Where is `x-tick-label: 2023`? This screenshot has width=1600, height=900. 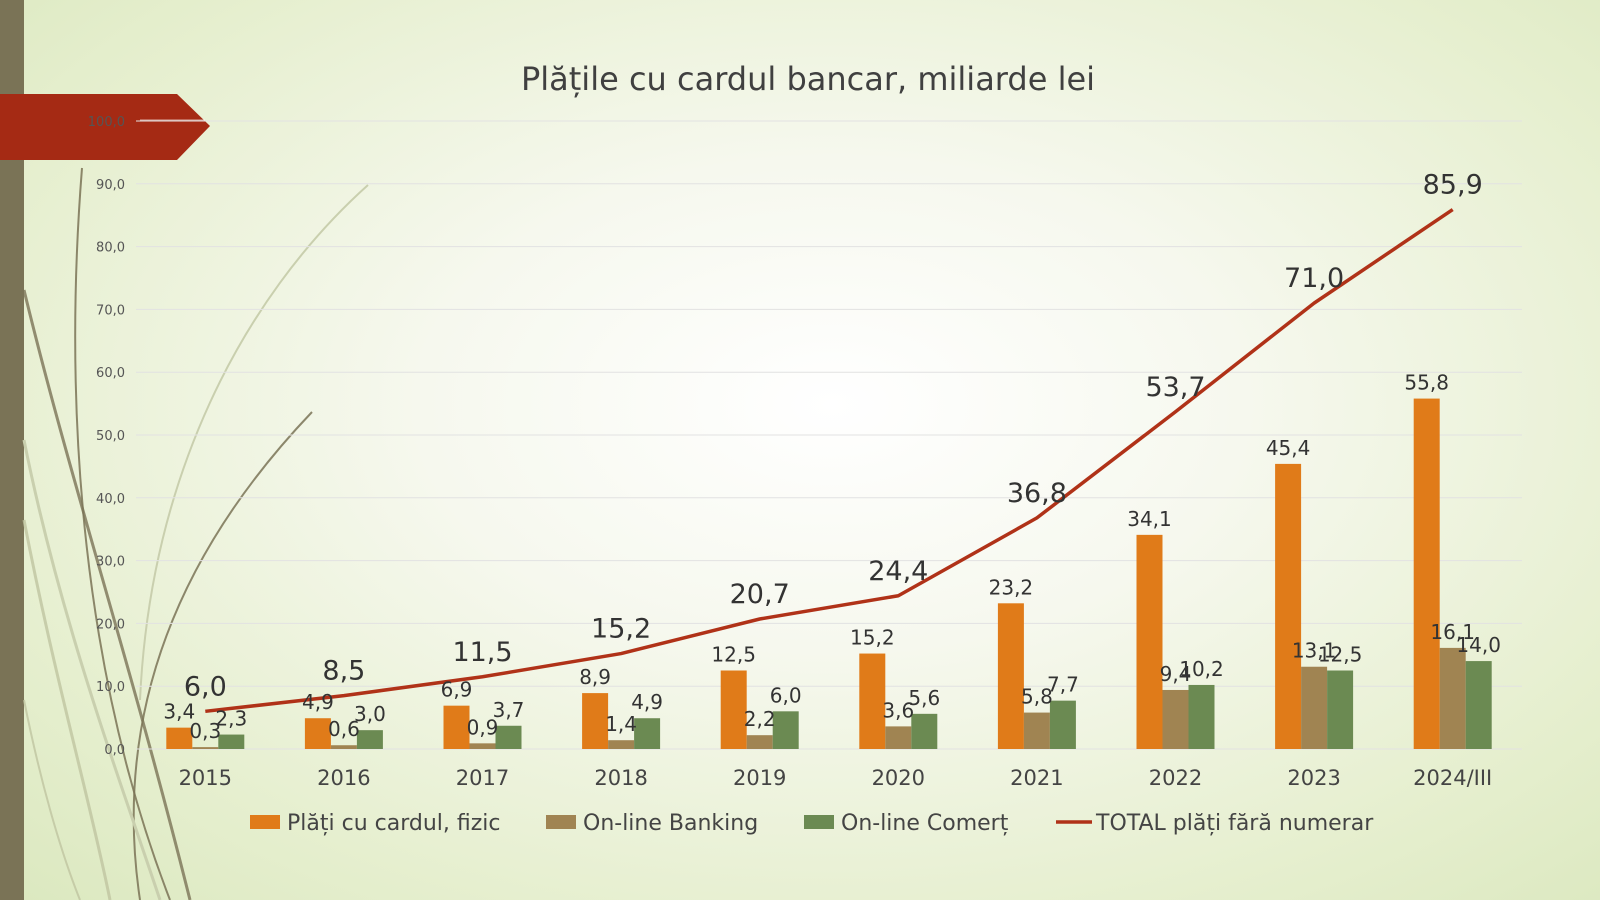
x-tick-label: 2023 is located at coordinates (1313, 778).